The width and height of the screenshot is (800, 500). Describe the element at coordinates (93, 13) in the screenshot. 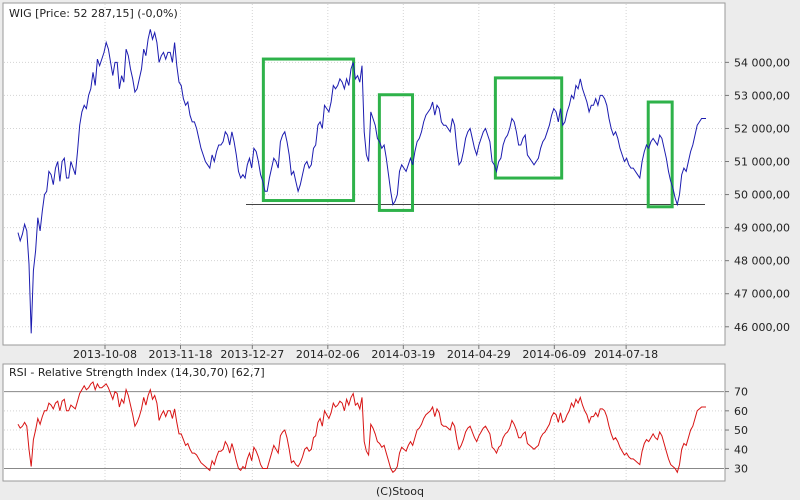

I see `price-chart-title: WIG [Price: 52 287,15] (-0,0%)` at that location.